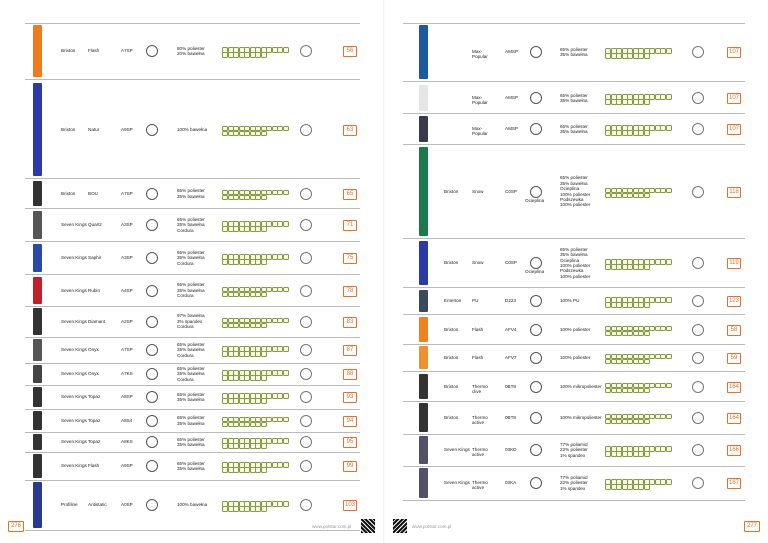 The height and width of the screenshot is (543, 768). I want to click on model: Quartz, so click(95, 224).